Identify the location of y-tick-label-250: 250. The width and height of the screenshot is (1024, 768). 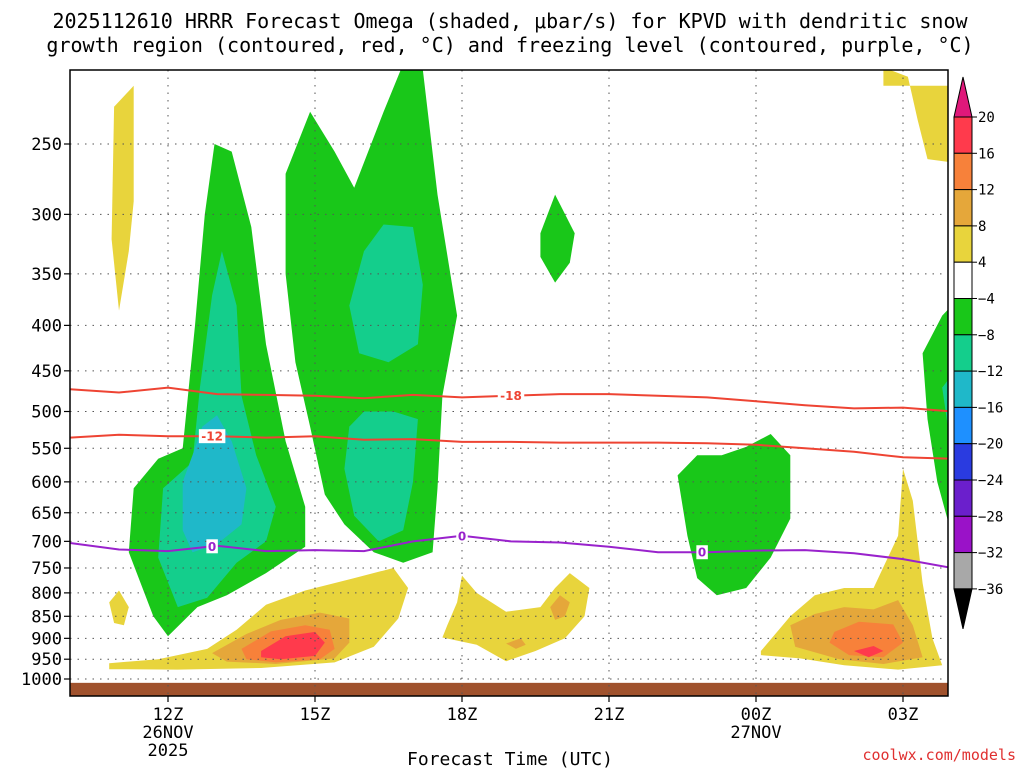
(46, 145).